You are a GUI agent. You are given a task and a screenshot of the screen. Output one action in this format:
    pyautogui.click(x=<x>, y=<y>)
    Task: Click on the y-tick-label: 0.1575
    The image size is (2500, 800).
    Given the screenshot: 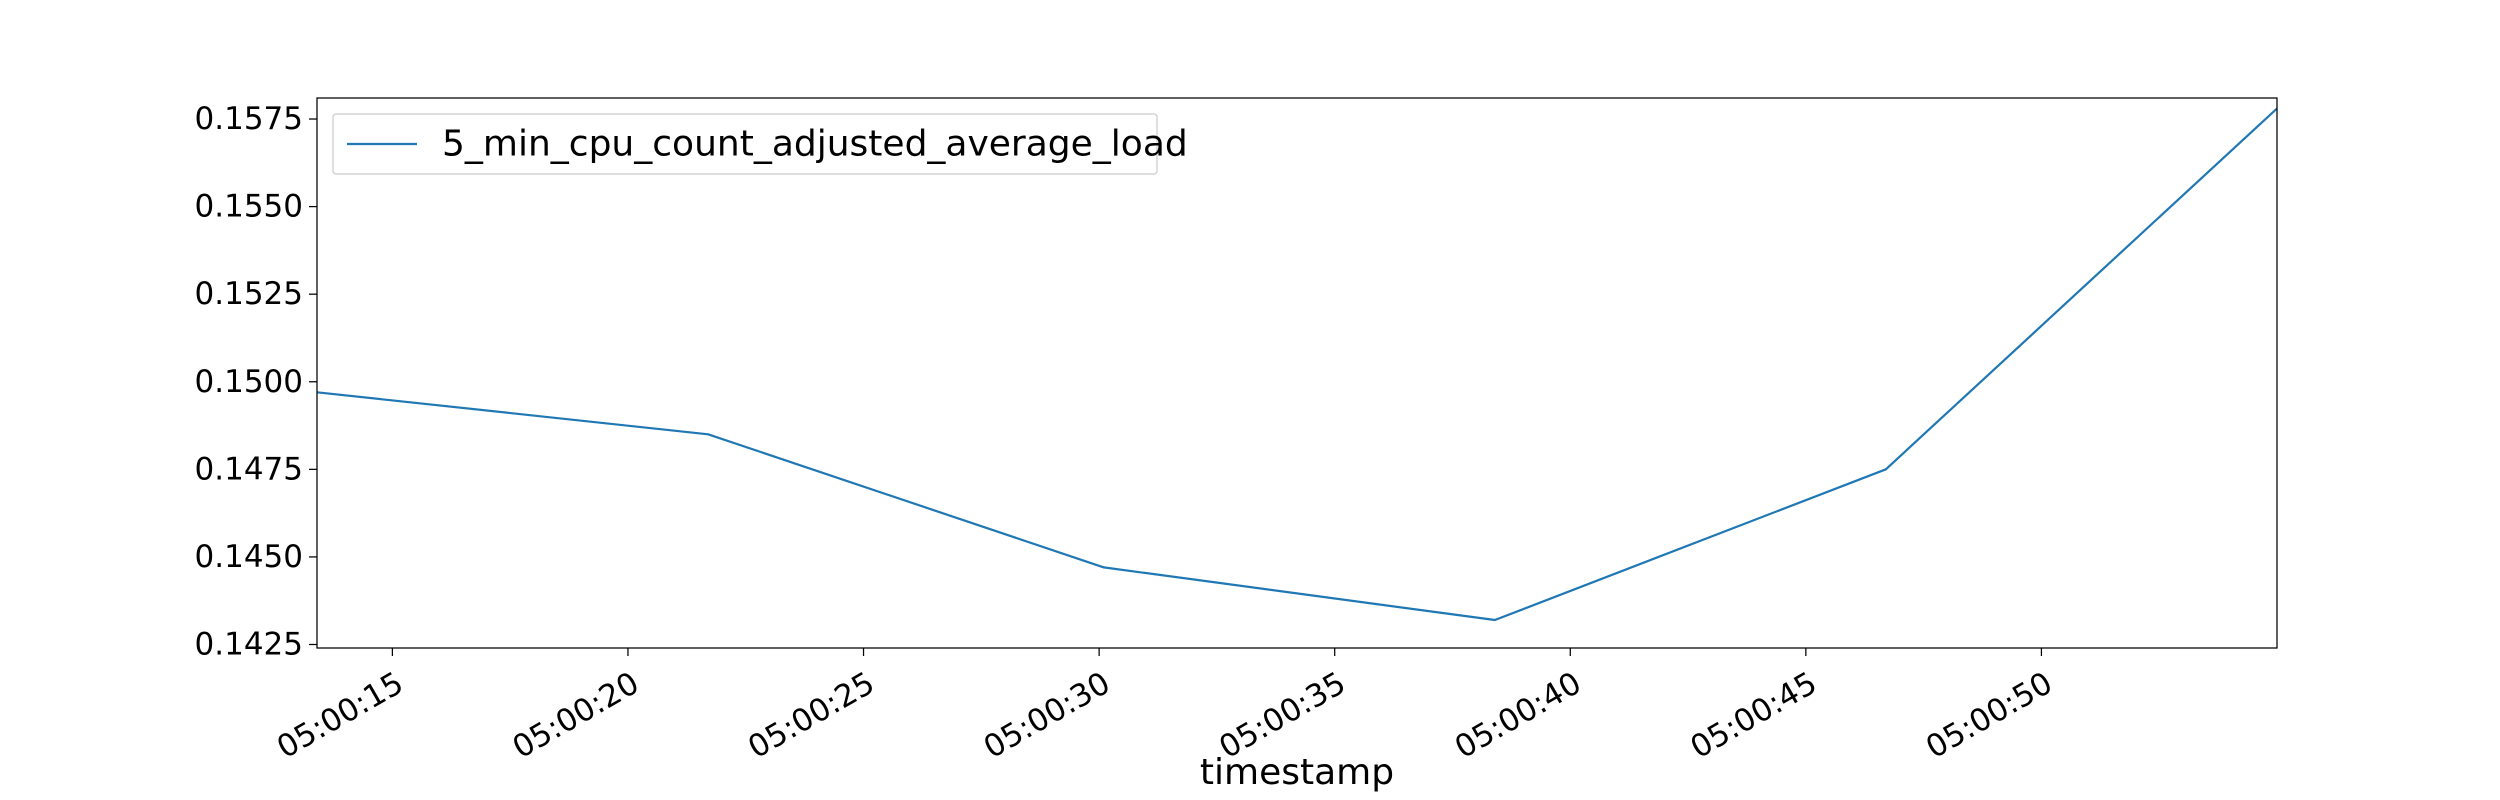 What is the action you would take?
    pyautogui.click(x=249, y=119)
    